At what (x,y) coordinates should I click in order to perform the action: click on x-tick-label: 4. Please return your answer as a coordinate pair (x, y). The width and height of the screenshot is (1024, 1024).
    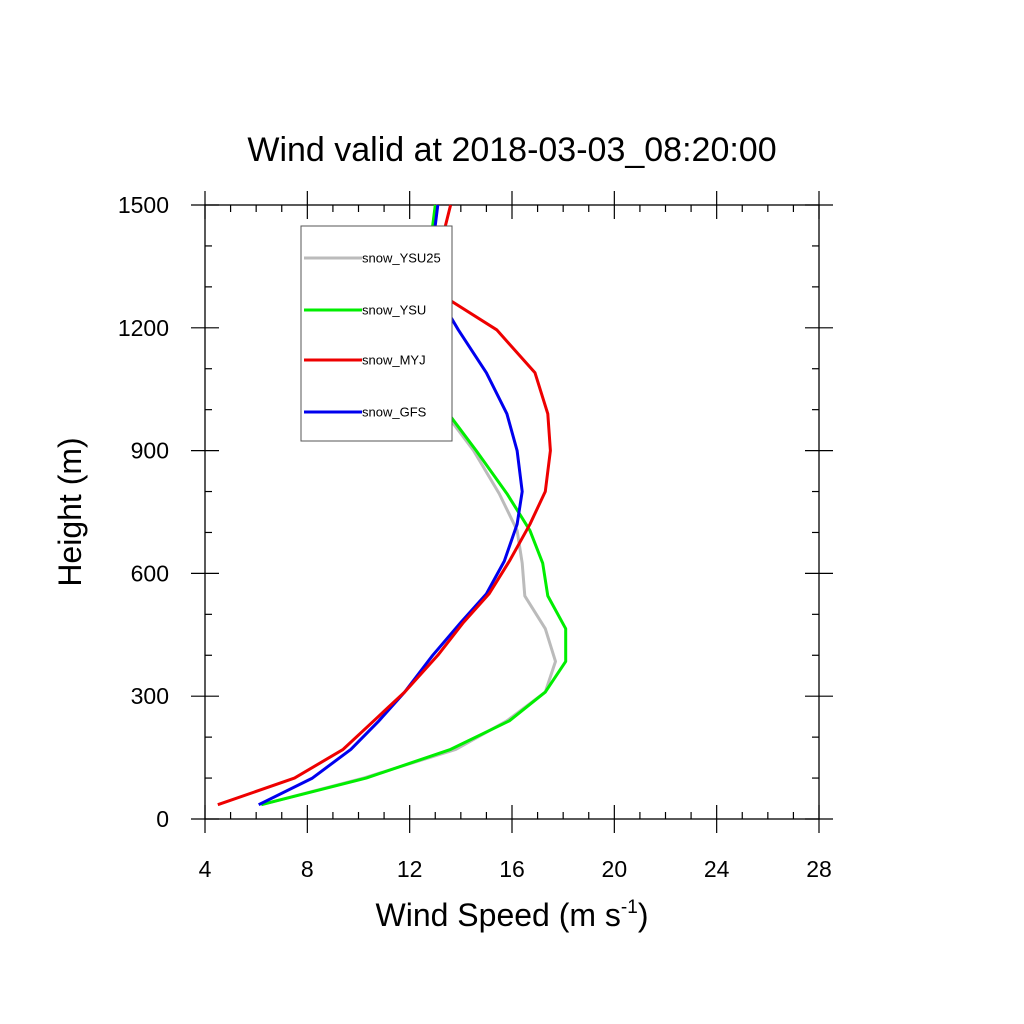
    Looking at the image, I should click on (205, 869).